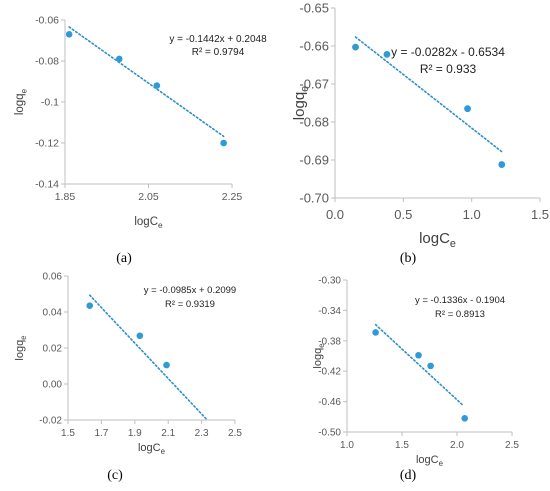 This screenshot has height=491, width=550. I want to click on y-tick-label: -0.66, so click(314, 46).